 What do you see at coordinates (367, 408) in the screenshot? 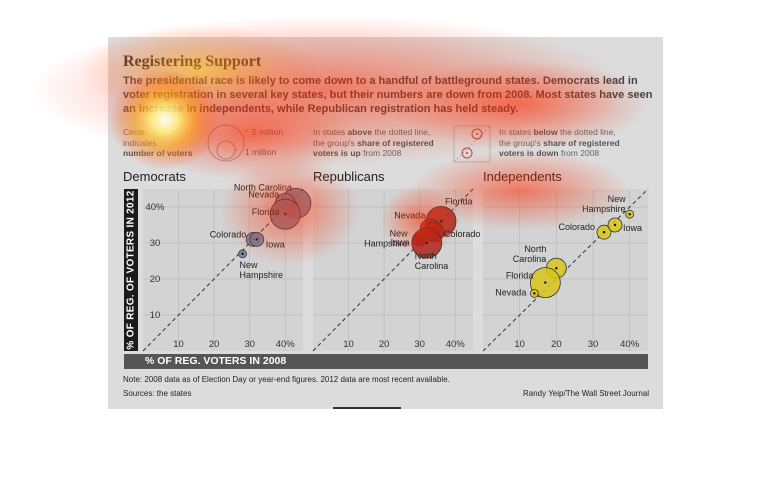
I see `scroll-thumb` at bounding box center [367, 408].